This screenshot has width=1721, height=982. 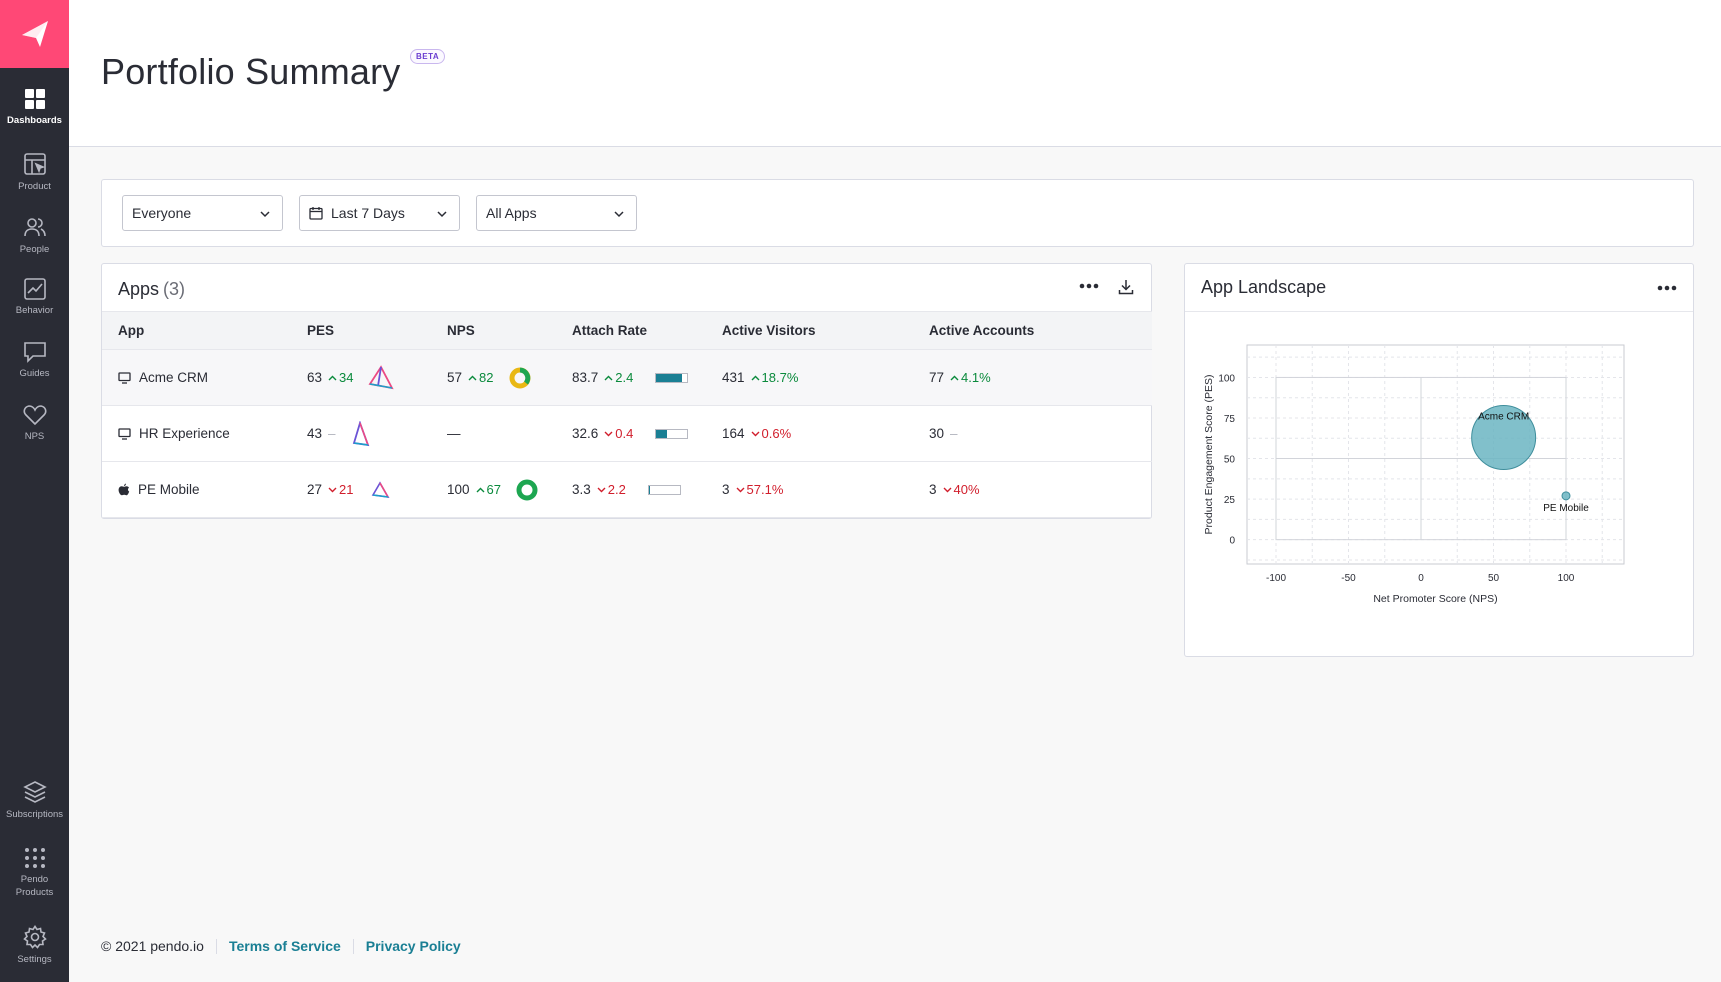 I want to click on data-label: PE Mobile, so click(x=1566, y=508).